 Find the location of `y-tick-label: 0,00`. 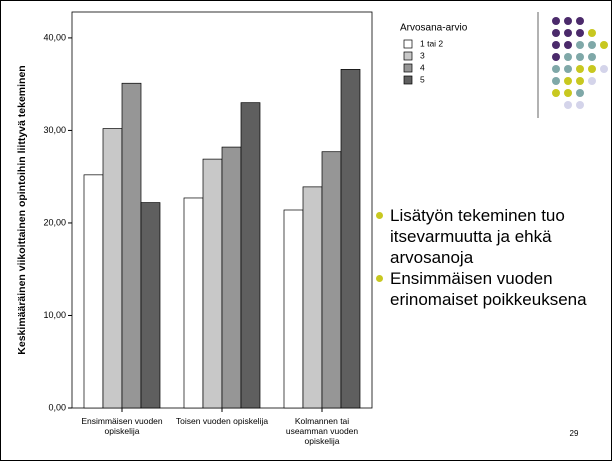

y-tick-label: 0,00 is located at coordinates (57, 407).